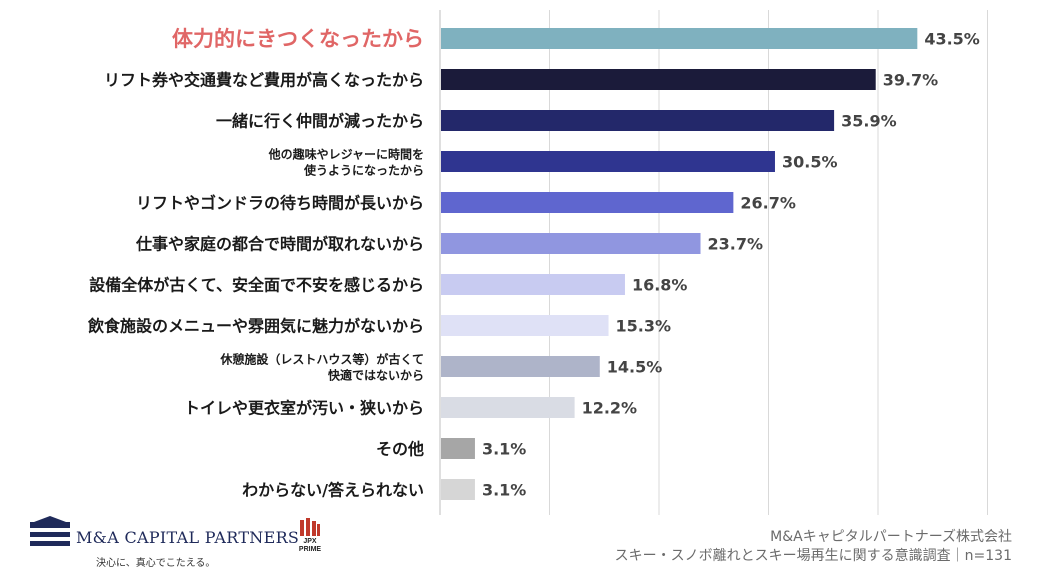 The height and width of the screenshot is (584, 1040). What do you see at coordinates (310, 527) in the screenshot?
I see `jpx-logo-icon` at bounding box center [310, 527].